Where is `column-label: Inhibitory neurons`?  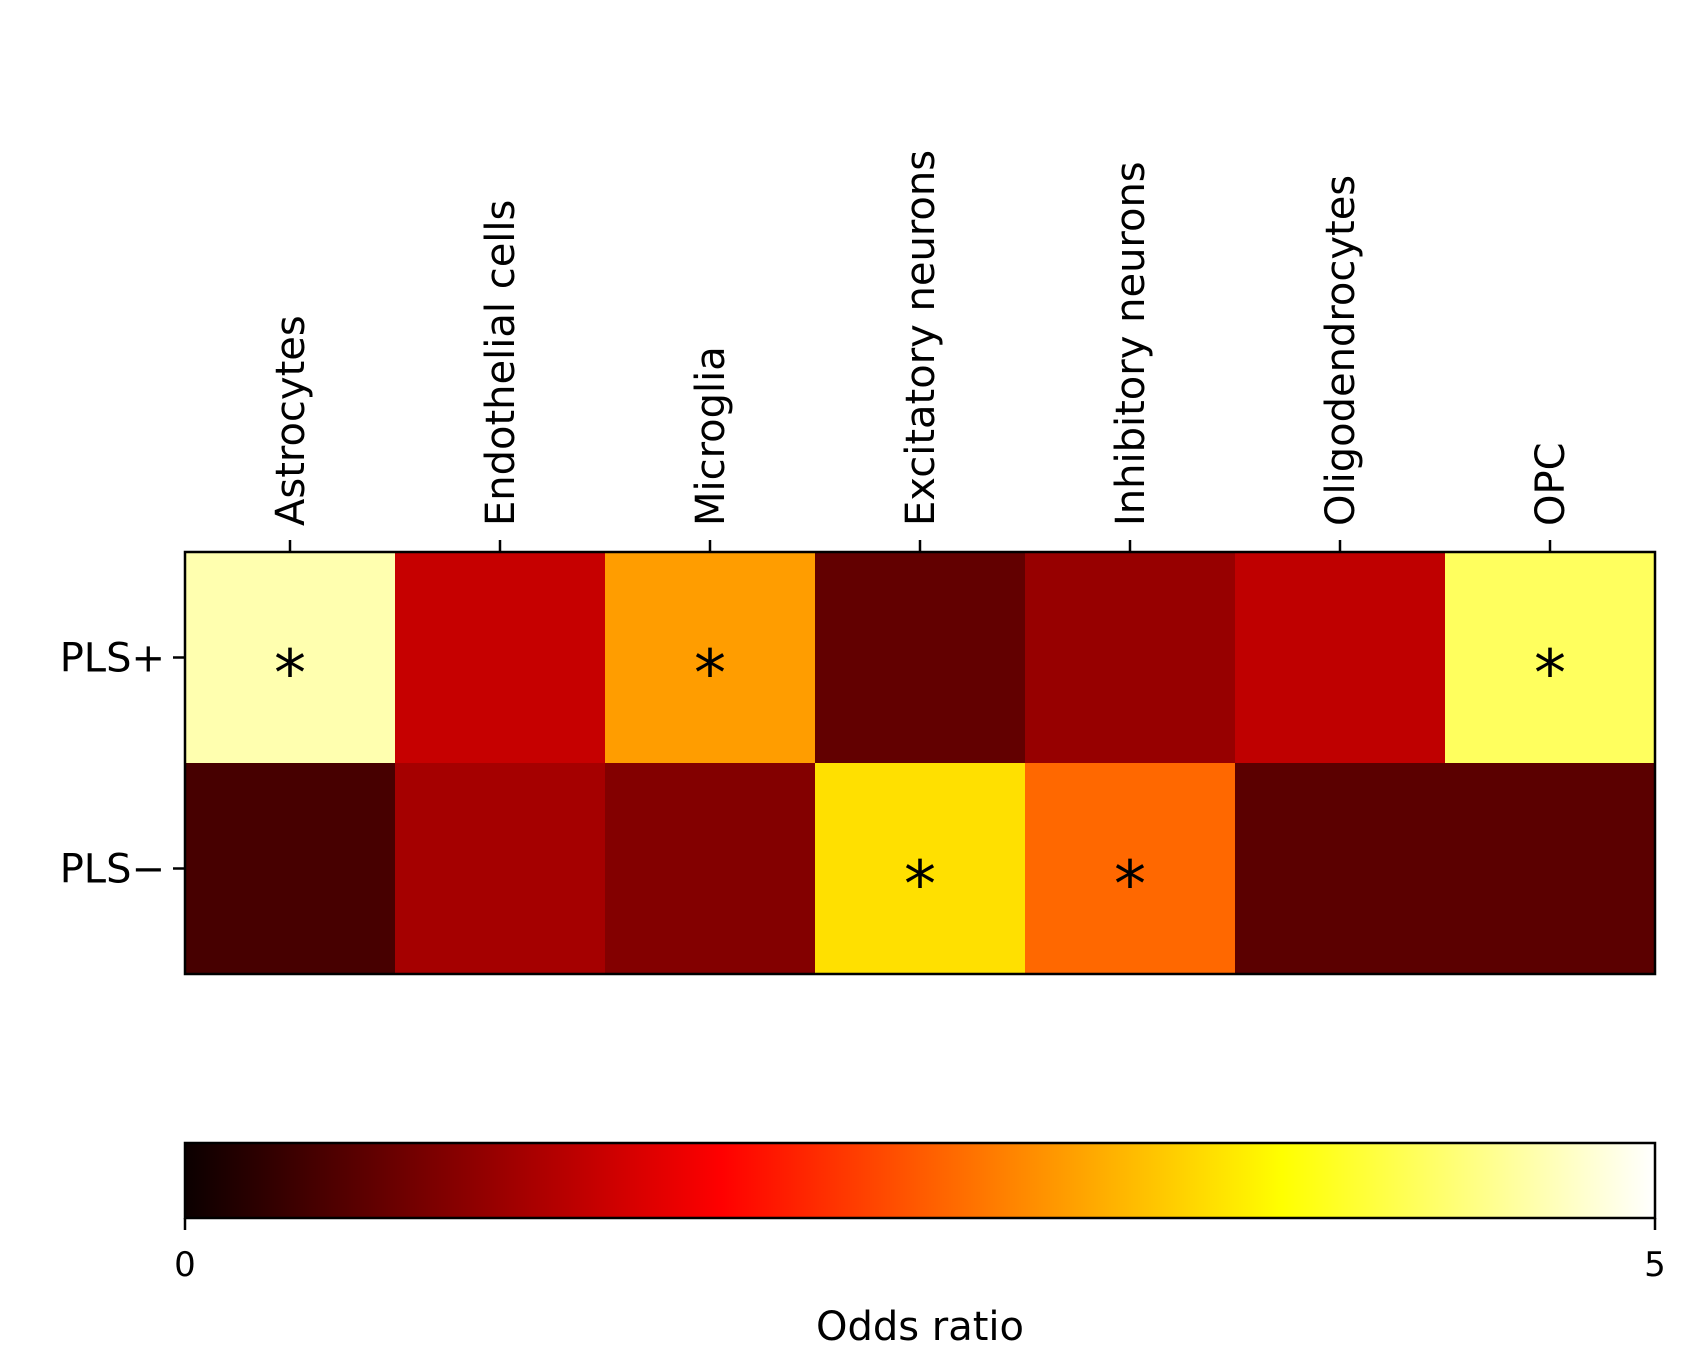
column-label: Inhibitory neurons is located at coordinates (1131, 343).